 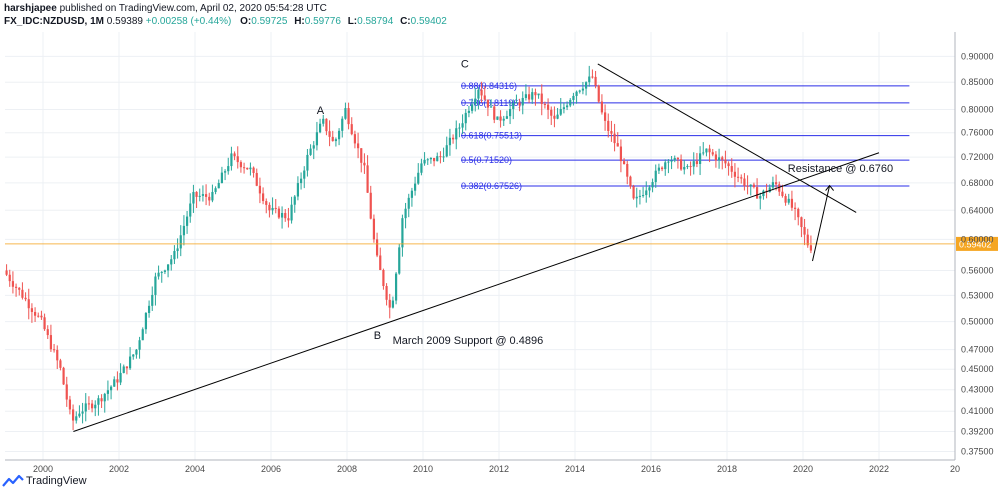 I want to click on projection-line, so click(x=821, y=223).